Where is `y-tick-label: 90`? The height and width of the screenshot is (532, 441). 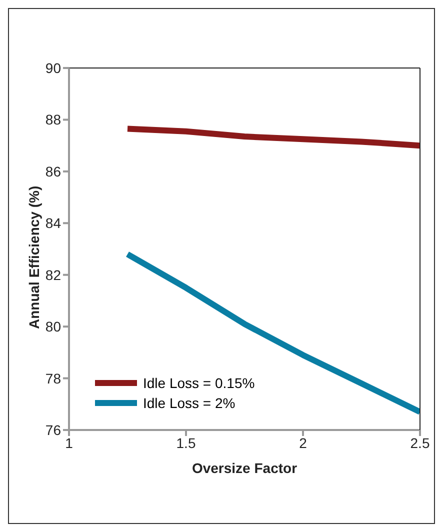 y-tick-label: 90 is located at coordinates (53, 68).